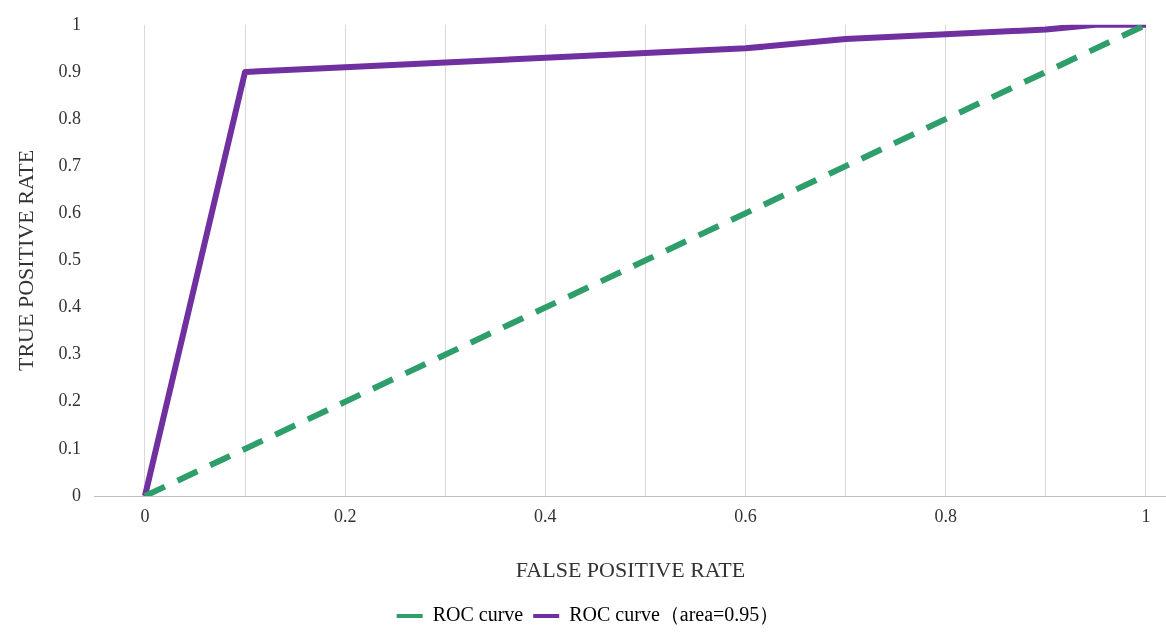  I want to click on y-tick-label: 0.9, so click(69, 70).